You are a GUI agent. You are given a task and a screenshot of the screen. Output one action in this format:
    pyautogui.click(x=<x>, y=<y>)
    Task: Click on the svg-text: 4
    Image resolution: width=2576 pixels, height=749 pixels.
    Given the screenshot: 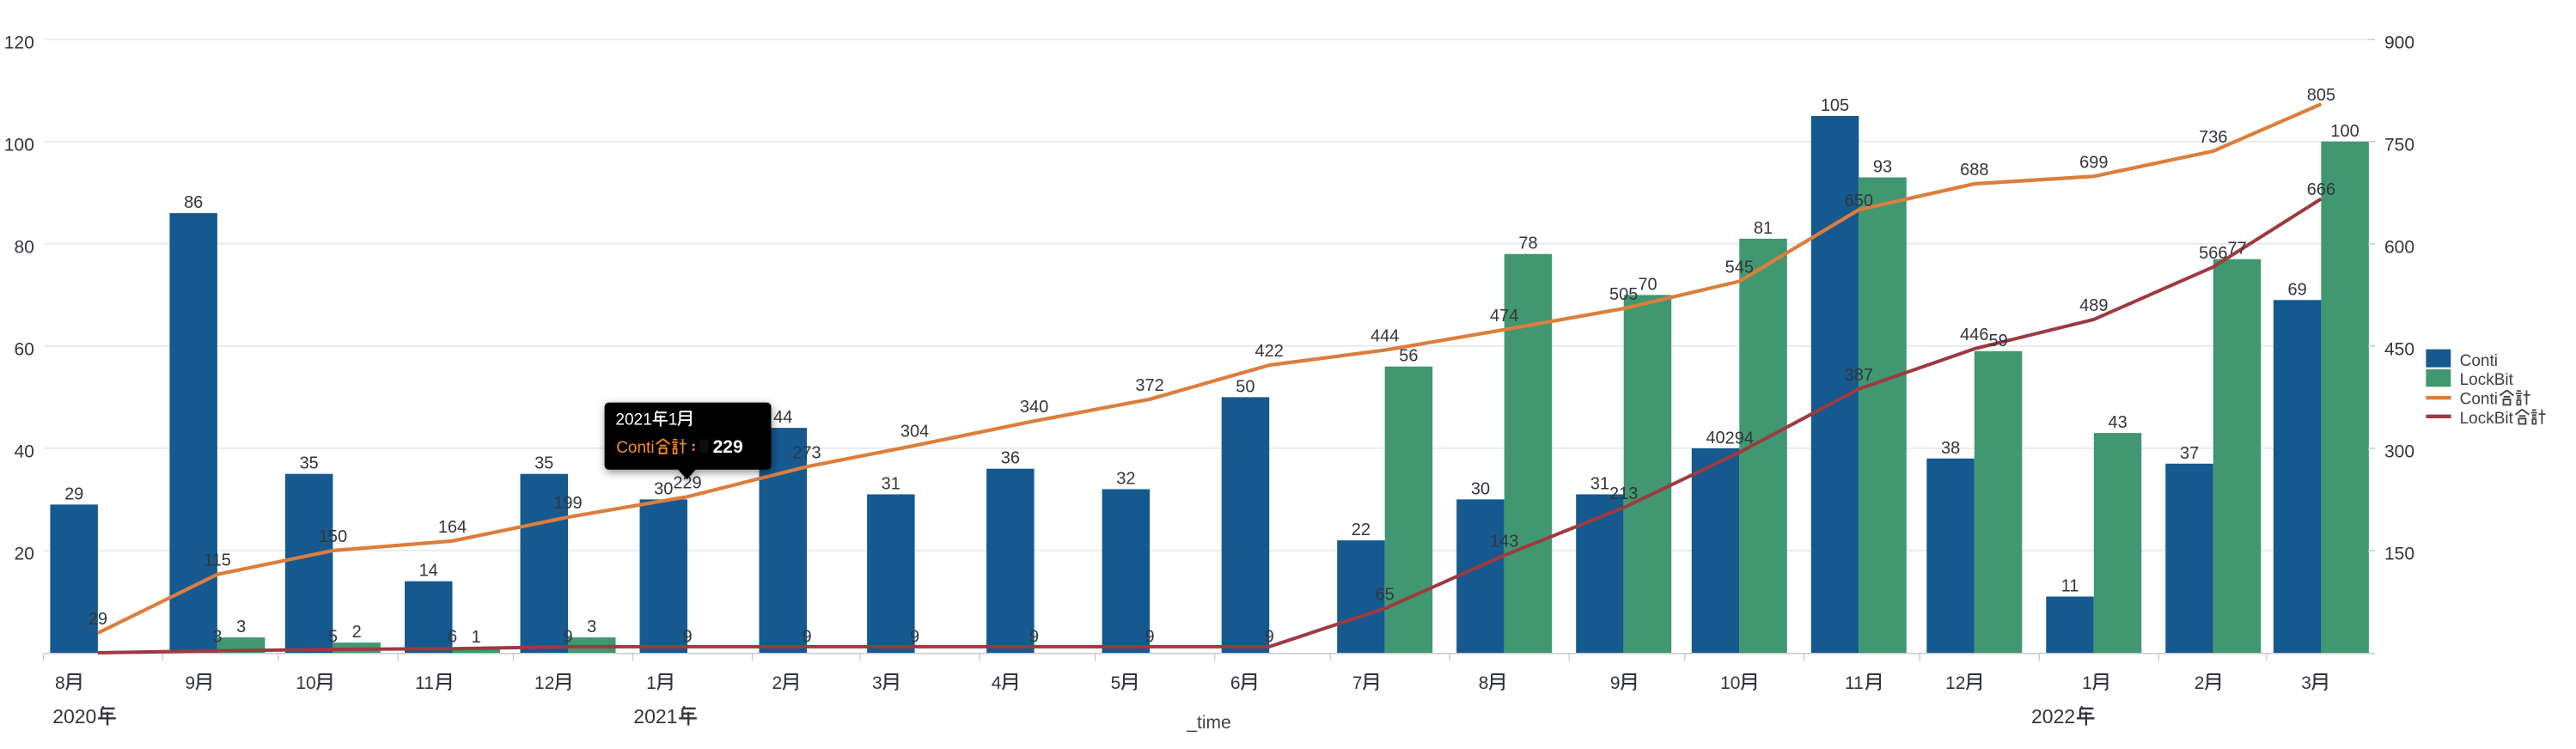 What is the action you would take?
    pyautogui.click(x=997, y=683)
    